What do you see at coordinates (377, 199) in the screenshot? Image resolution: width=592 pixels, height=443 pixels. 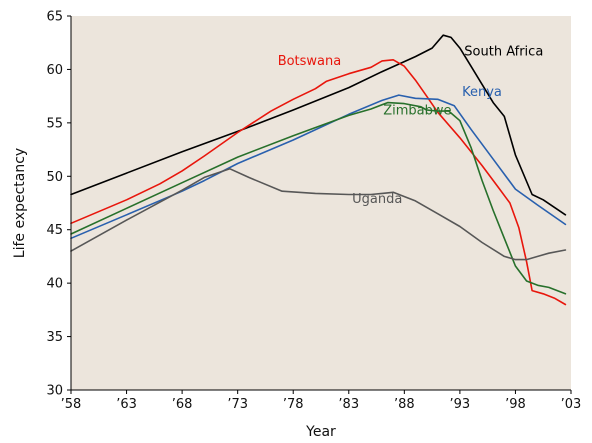 I see `series-label-uganda: Uganda` at bounding box center [377, 199].